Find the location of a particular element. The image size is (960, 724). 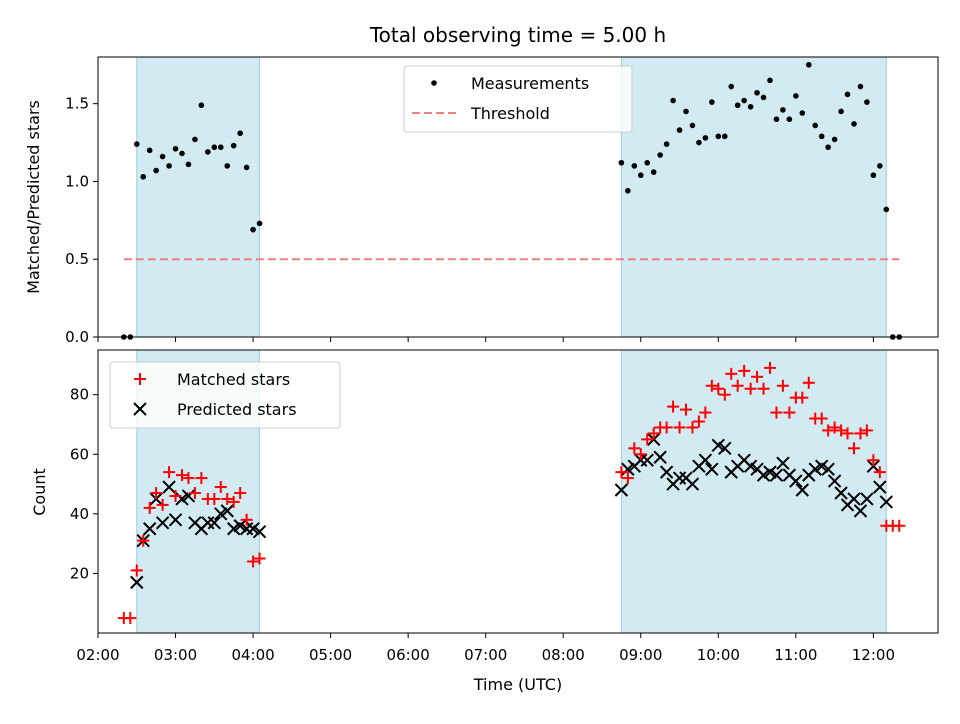

y-tick-label-2: 60 is located at coordinates (79, 454).